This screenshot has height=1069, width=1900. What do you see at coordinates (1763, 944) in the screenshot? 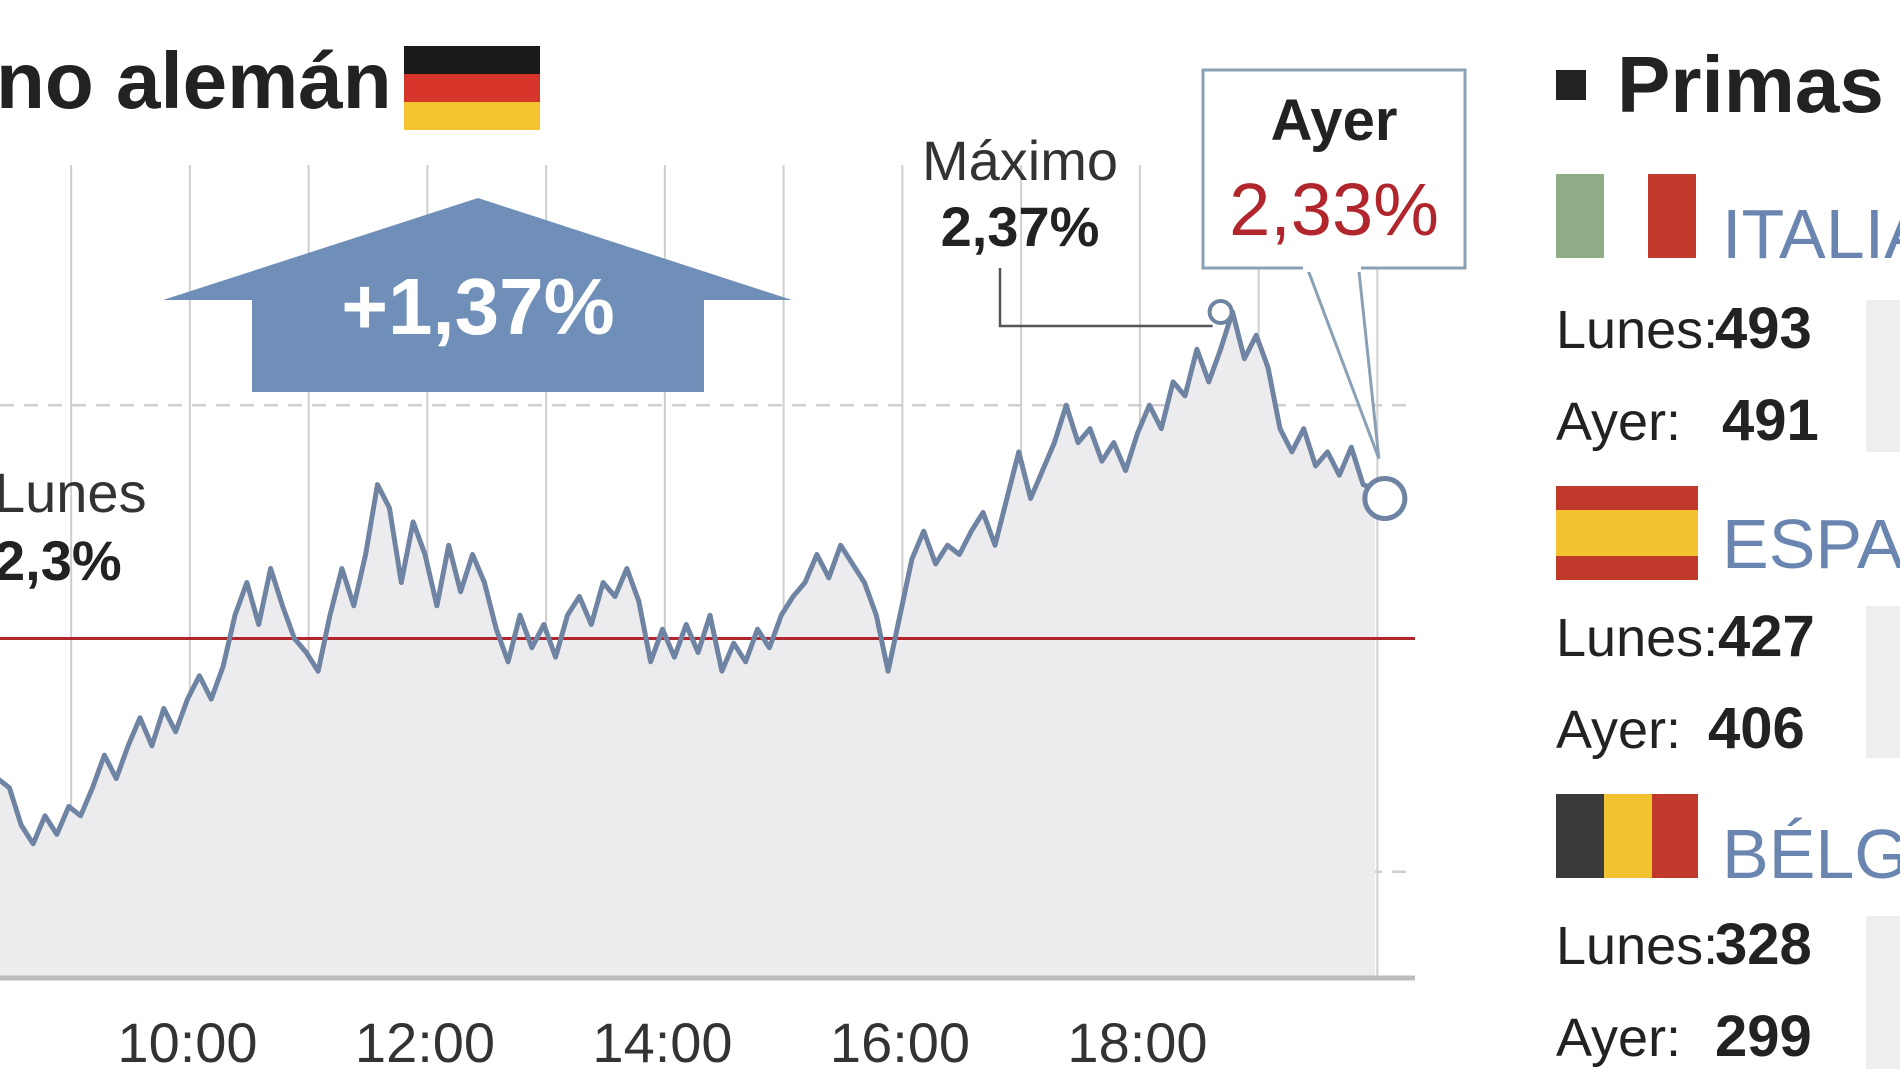
I see `belgica-lunes-value: 328` at bounding box center [1763, 944].